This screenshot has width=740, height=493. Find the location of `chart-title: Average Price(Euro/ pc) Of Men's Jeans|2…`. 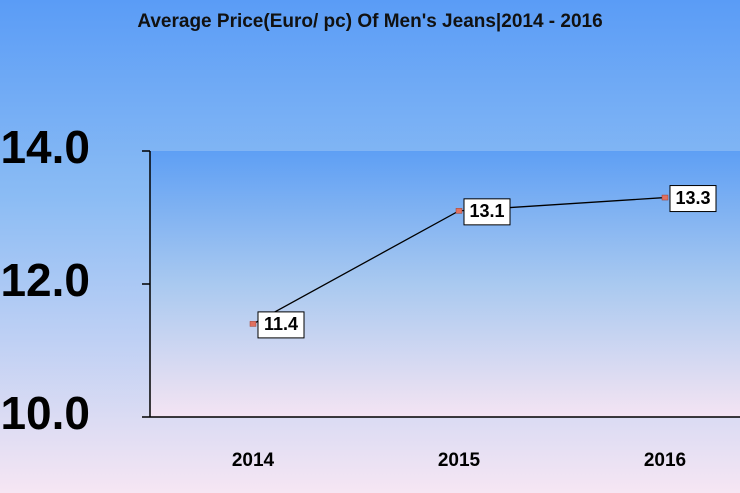

chart-title: Average Price(Euro/ pc) Of Men's Jeans|2… is located at coordinates (369, 21).